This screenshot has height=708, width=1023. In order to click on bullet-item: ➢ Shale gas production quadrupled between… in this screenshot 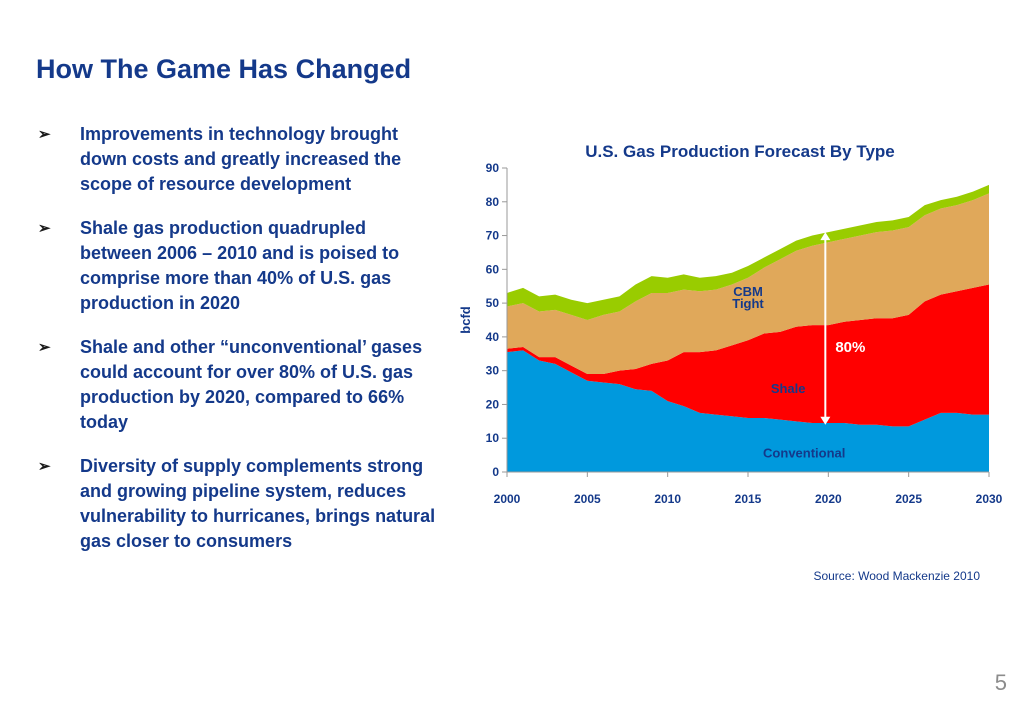, I will do `click(238, 266)`.